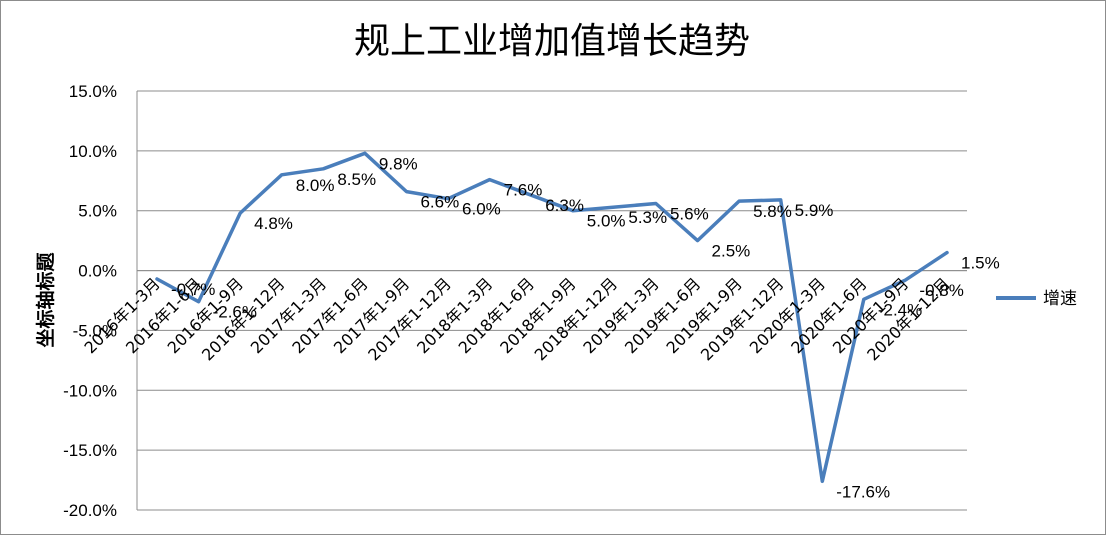  I want to click on legend-entry: 增速, so click(1060, 299).